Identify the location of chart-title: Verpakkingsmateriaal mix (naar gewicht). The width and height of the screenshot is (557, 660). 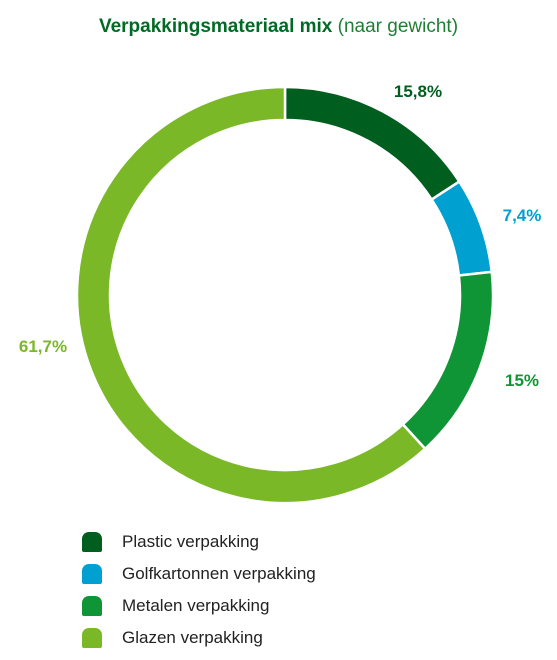
(278, 27).